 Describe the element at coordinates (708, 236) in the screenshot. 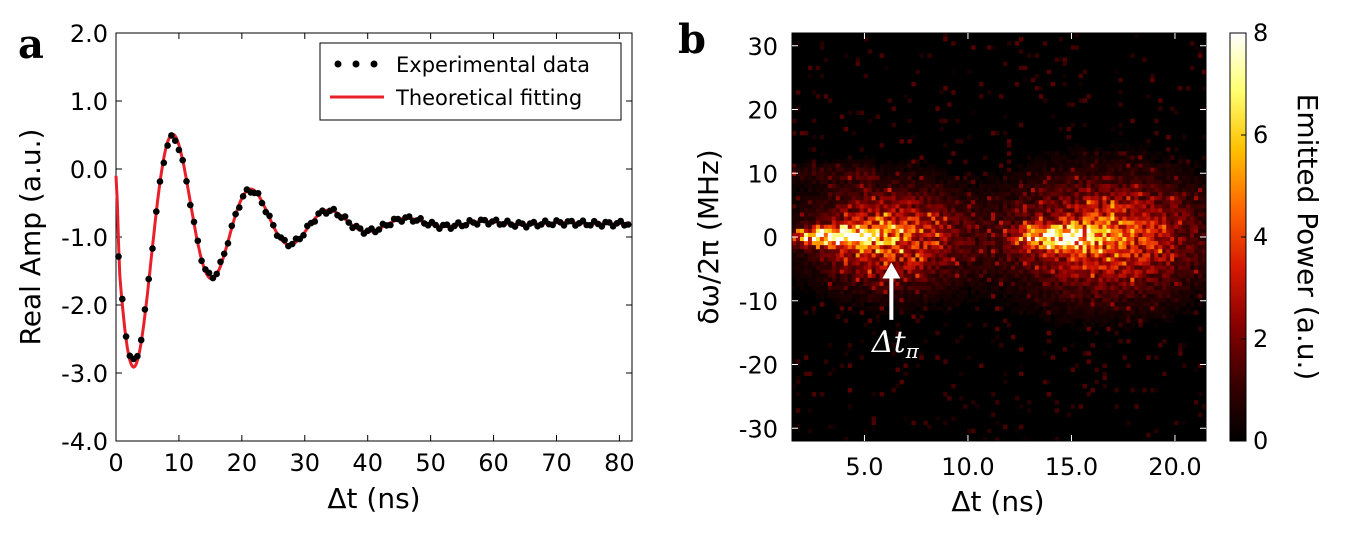

I see `panel-b-ylabel: δω/2π (MHz)` at that location.